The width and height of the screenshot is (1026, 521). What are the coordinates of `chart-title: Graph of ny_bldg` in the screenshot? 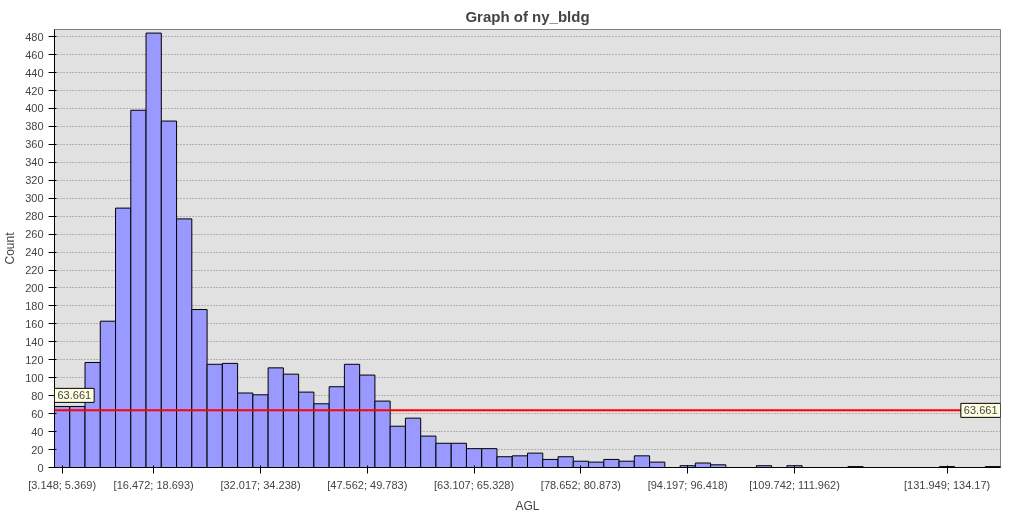 It's located at (527, 16).